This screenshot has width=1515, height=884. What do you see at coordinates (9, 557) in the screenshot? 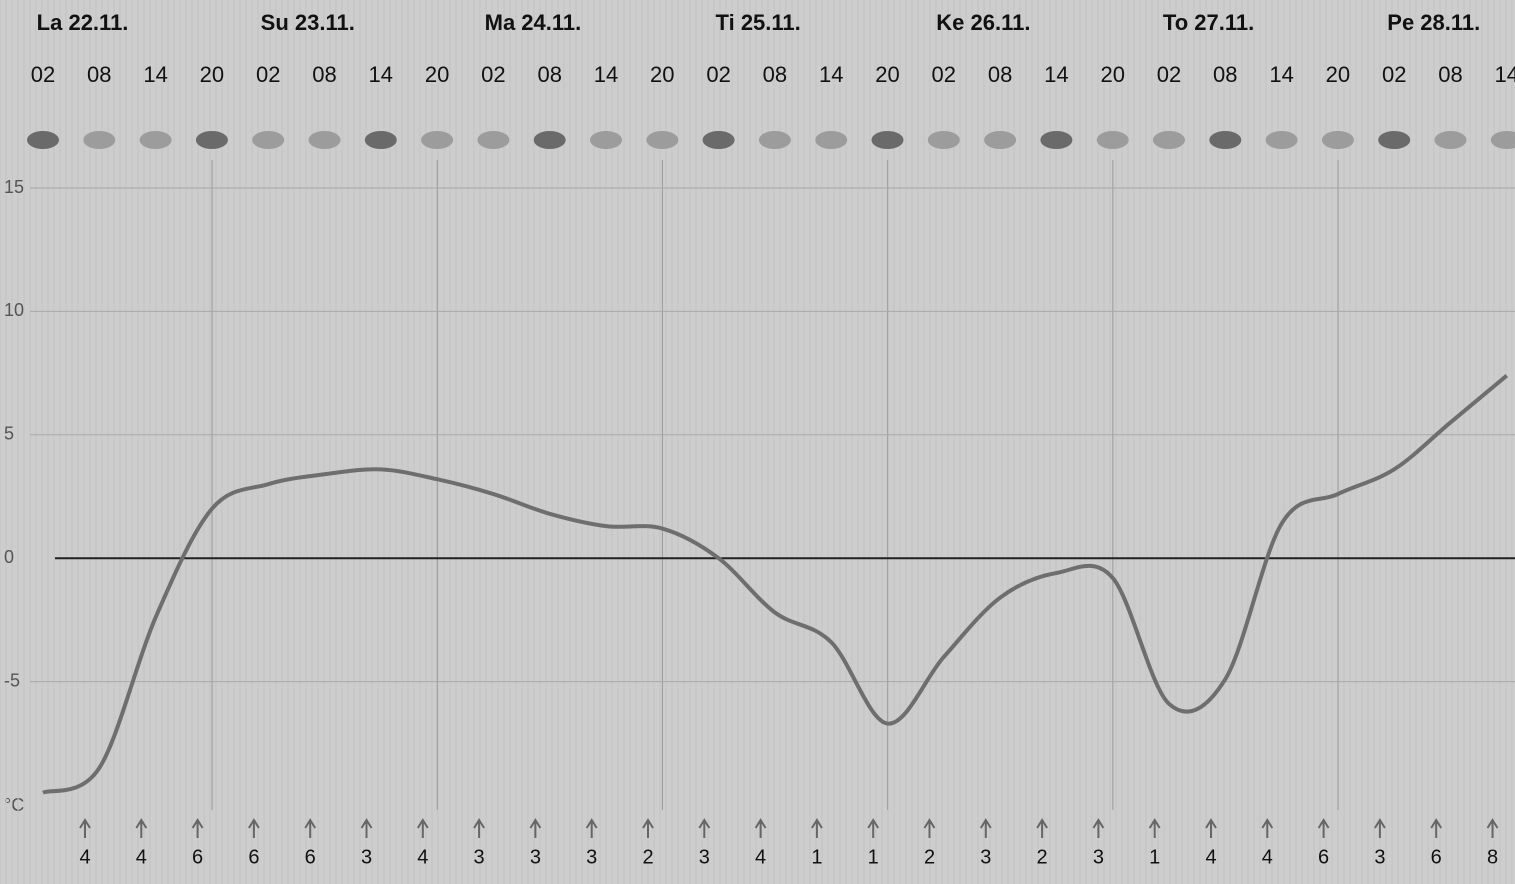
I see `y-tick-label: 0` at bounding box center [9, 557].